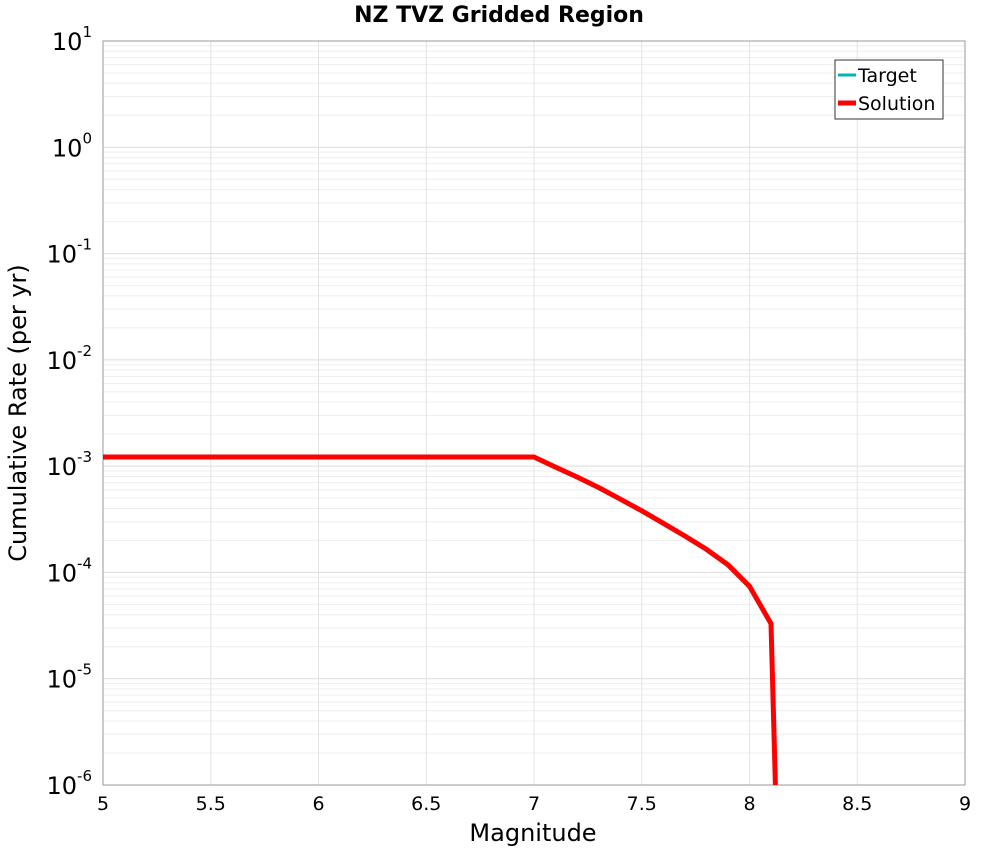  I want to click on y-tick-label: 10⁰, so click(72, 145).